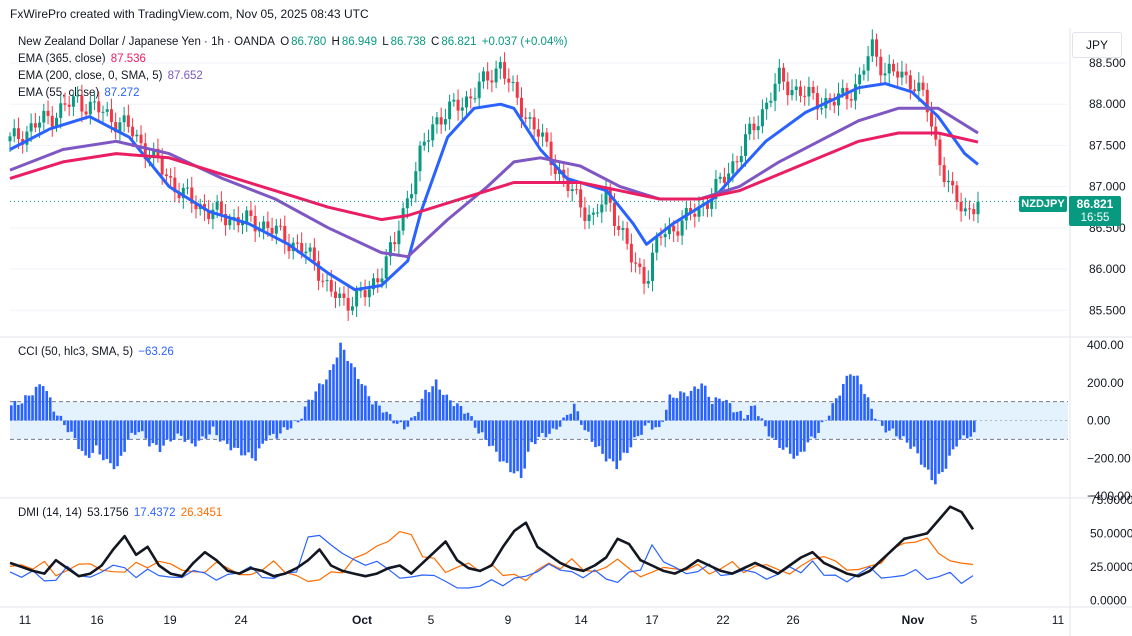  I want to click on price-tick-label: 87.000, so click(1107, 187).